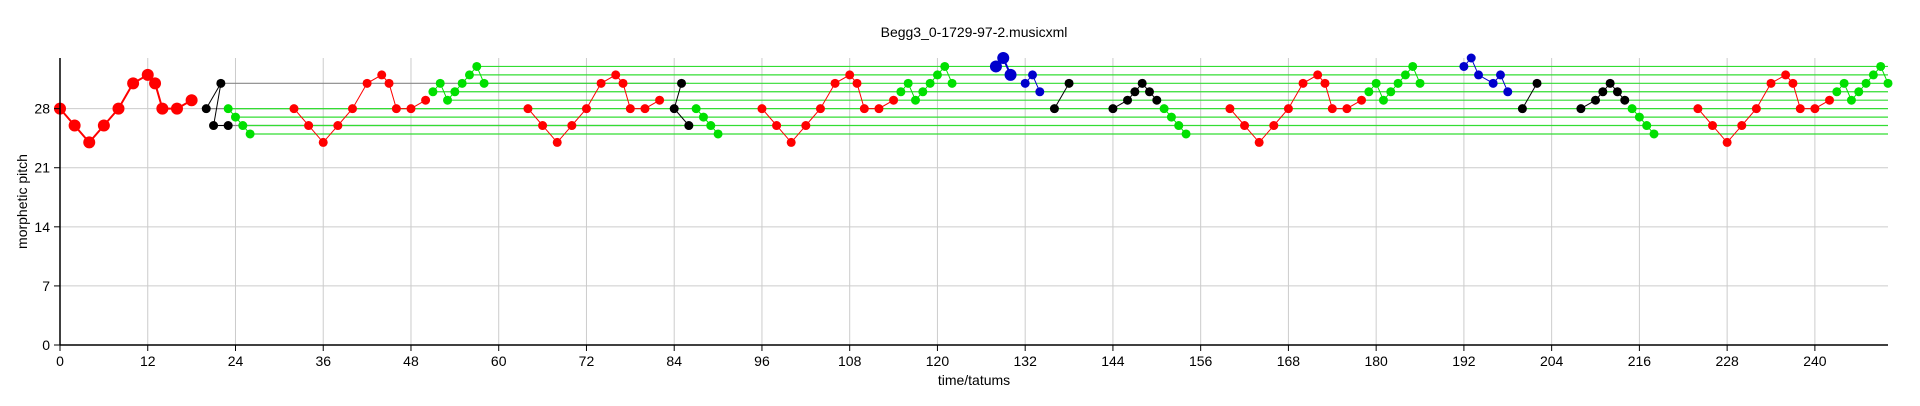 The height and width of the screenshot is (406, 1920). Describe the element at coordinates (1464, 361) in the screenshot. I see `x-tick-label: 192` at that location.